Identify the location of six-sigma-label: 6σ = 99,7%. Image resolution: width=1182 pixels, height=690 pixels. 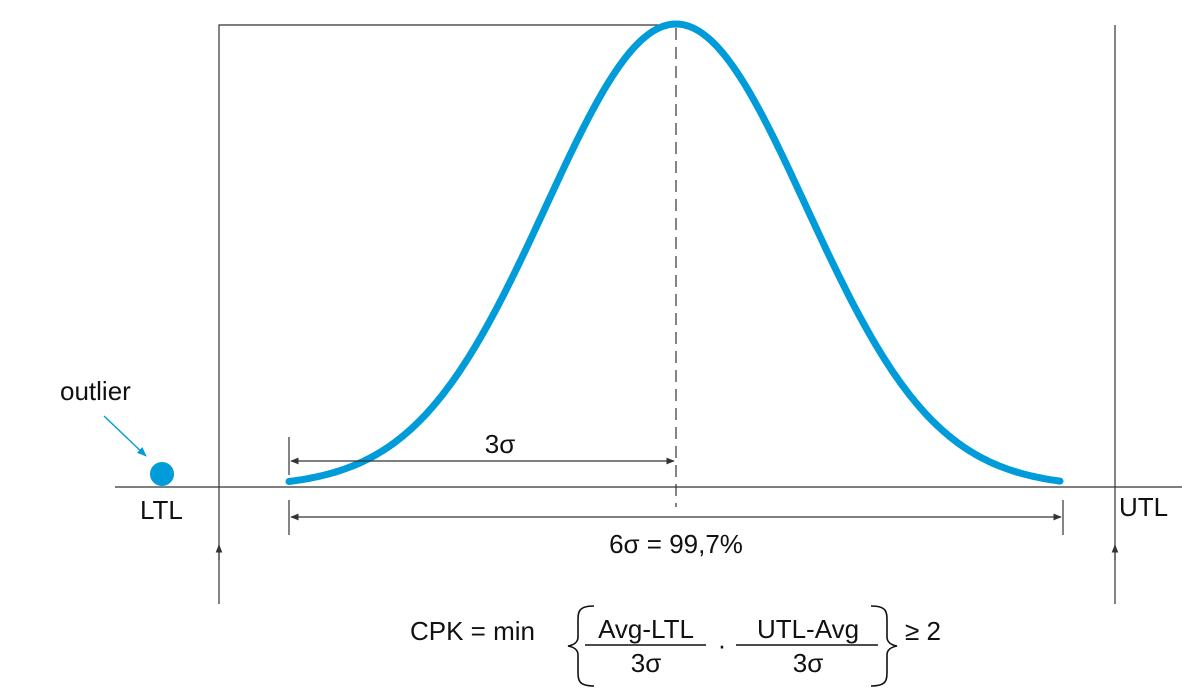
(676, 544).